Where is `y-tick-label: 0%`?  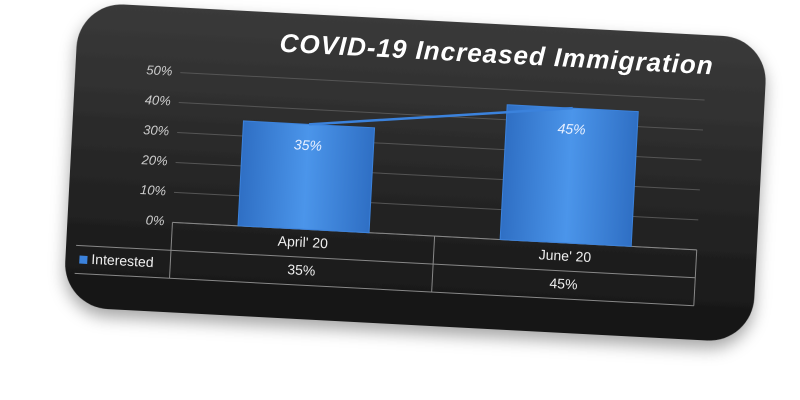
y-tick-label: 0% is located at coordinates (155, 220).